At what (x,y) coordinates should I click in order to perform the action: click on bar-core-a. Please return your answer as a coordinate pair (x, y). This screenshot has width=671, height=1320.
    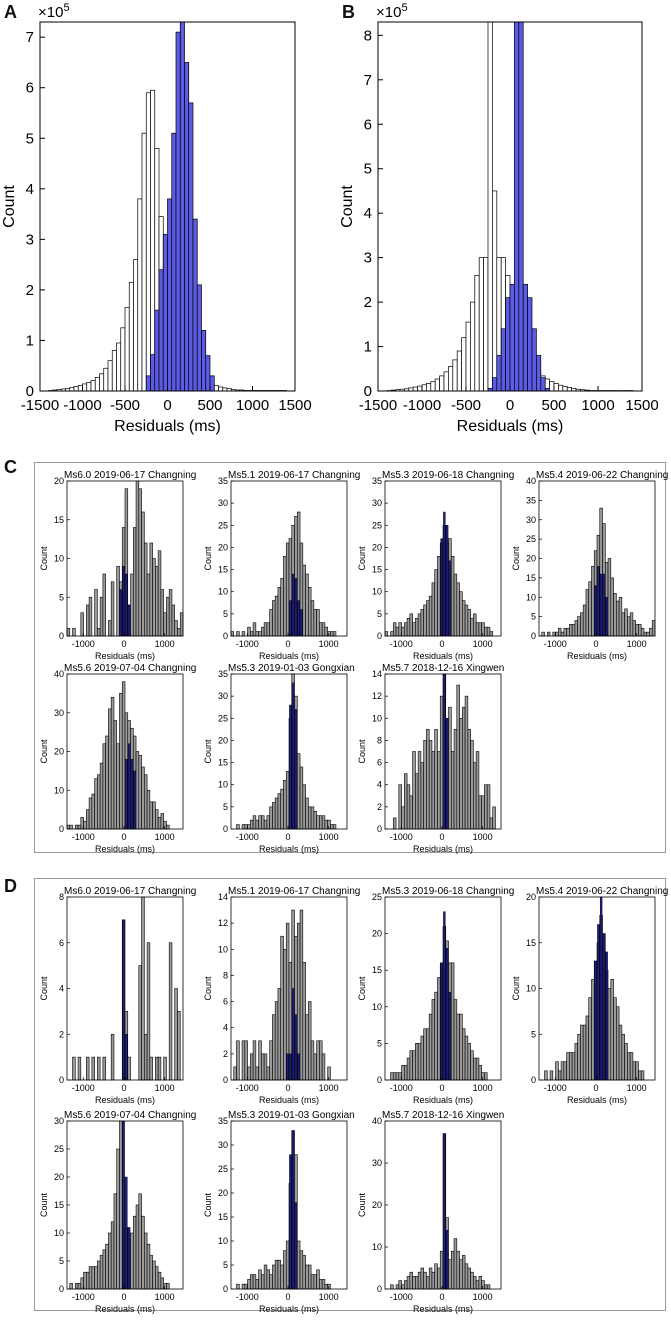
    Looking at the image, I should click on (195, 305).